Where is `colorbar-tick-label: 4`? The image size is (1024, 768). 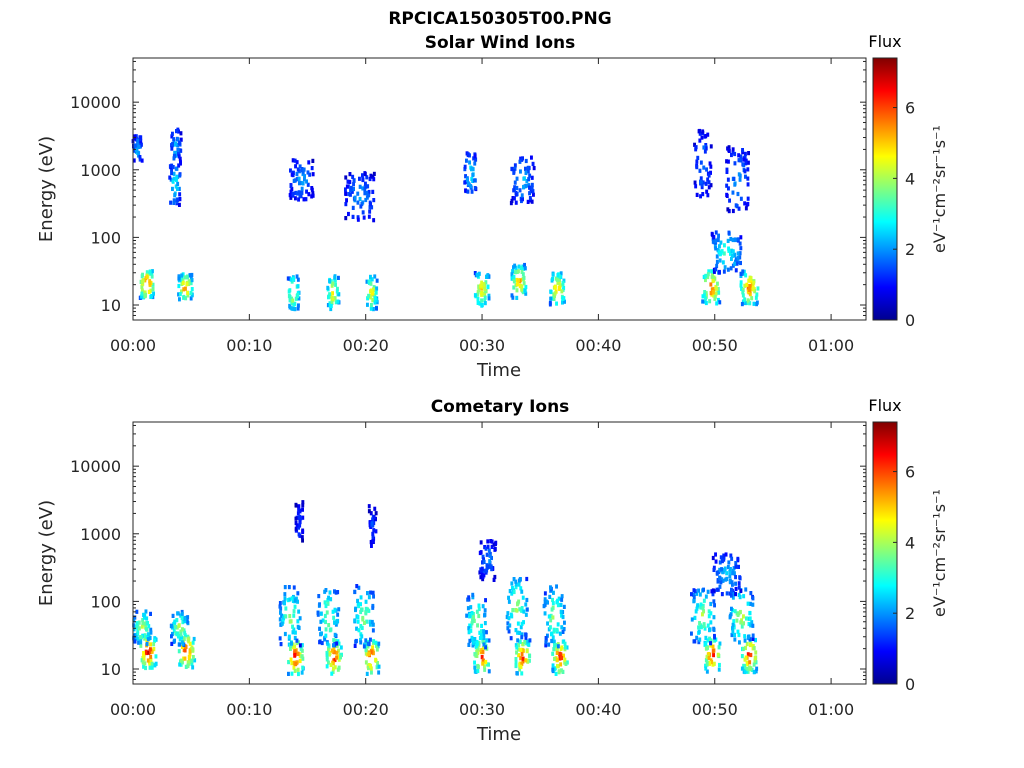
colorbar-tick-label: 4 is located at coordinates (910, 178).